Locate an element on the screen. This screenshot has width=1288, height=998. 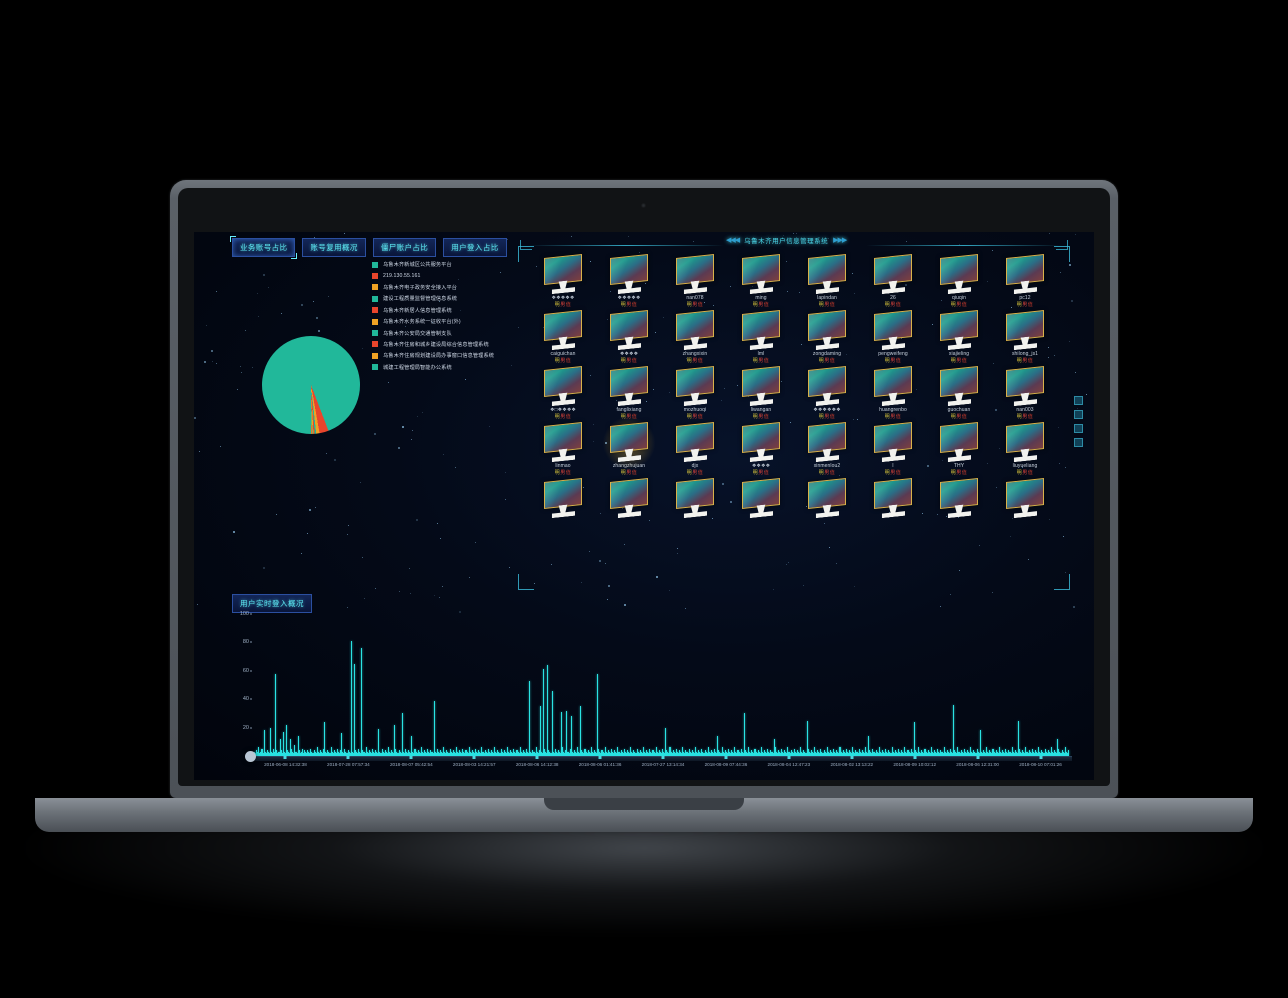
tab-1: 账号复用概况 is located at coordinates (334, 247).